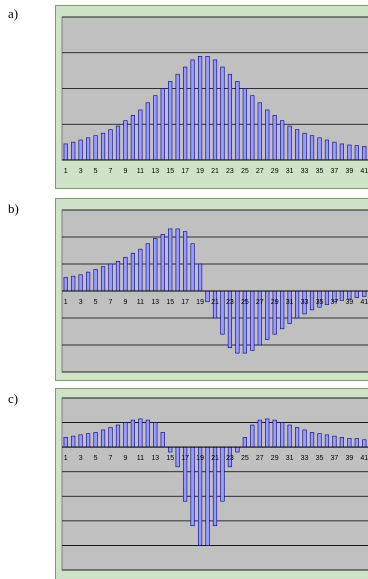 The image size is (368, 579). Describe the element at coordinates (125, 458) in the screenshot. I see `x-tick-label: 9` at that location.